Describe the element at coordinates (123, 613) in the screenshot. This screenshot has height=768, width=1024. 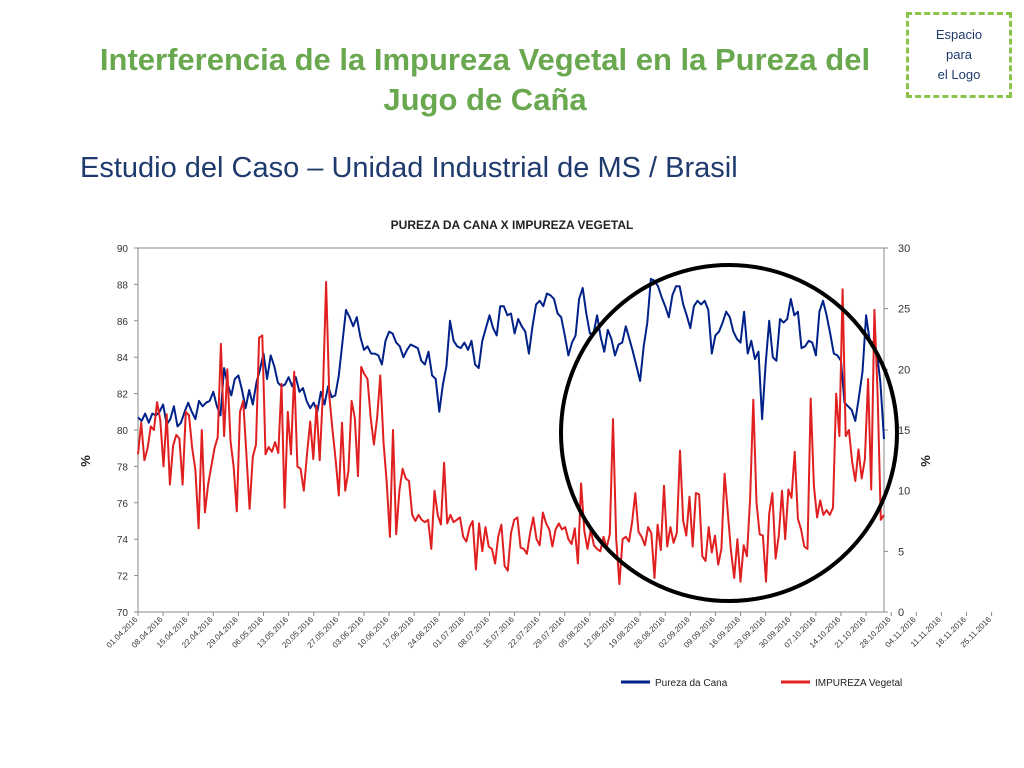
I see `y-tick-label: 70` at that location.